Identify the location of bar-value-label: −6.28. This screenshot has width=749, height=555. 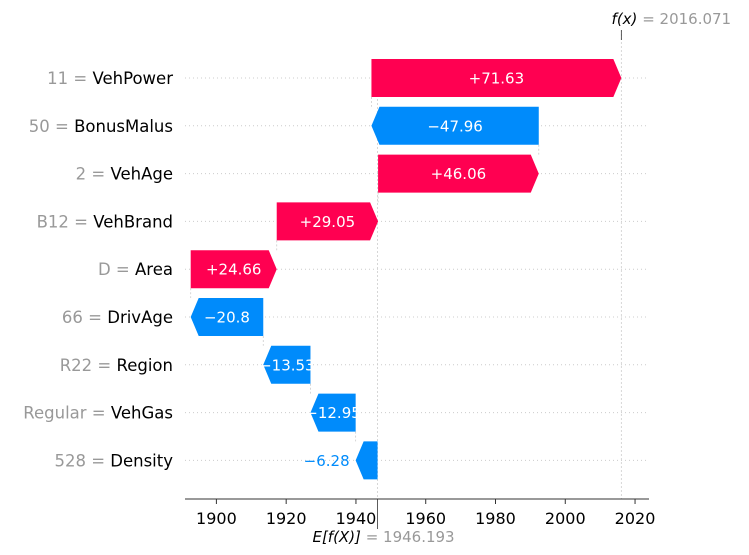
(327, 461).